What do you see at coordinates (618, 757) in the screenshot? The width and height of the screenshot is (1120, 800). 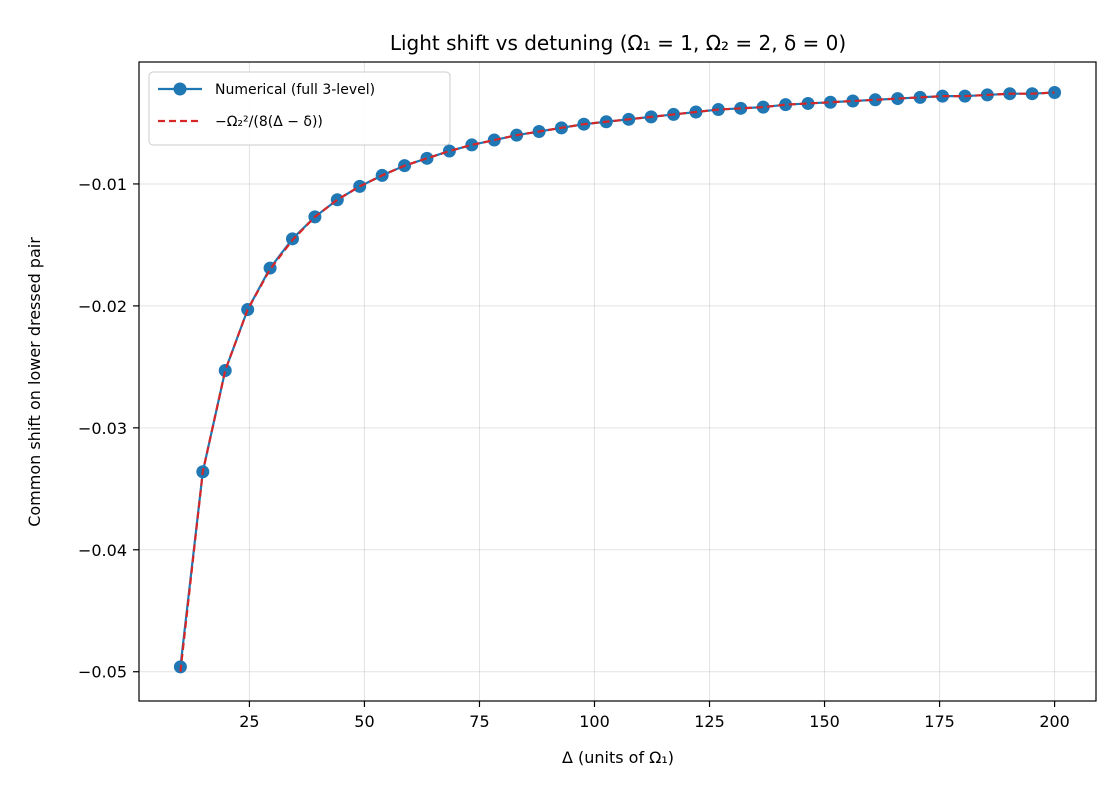 I see `x-axis-label: Δ (units of Ω₁)` at bounding box center [618, 757].